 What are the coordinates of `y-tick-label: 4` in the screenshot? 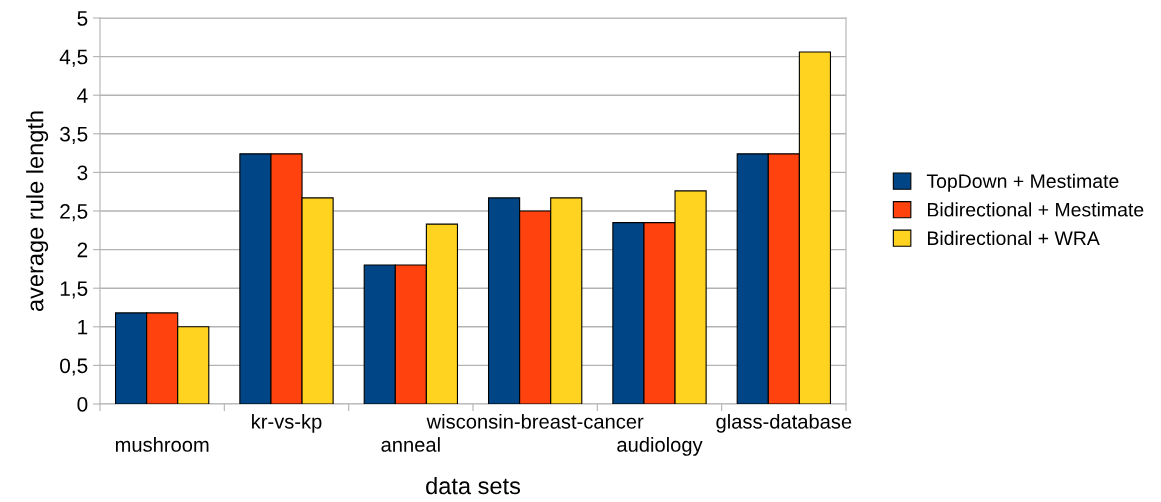 It's located at (82, 95).